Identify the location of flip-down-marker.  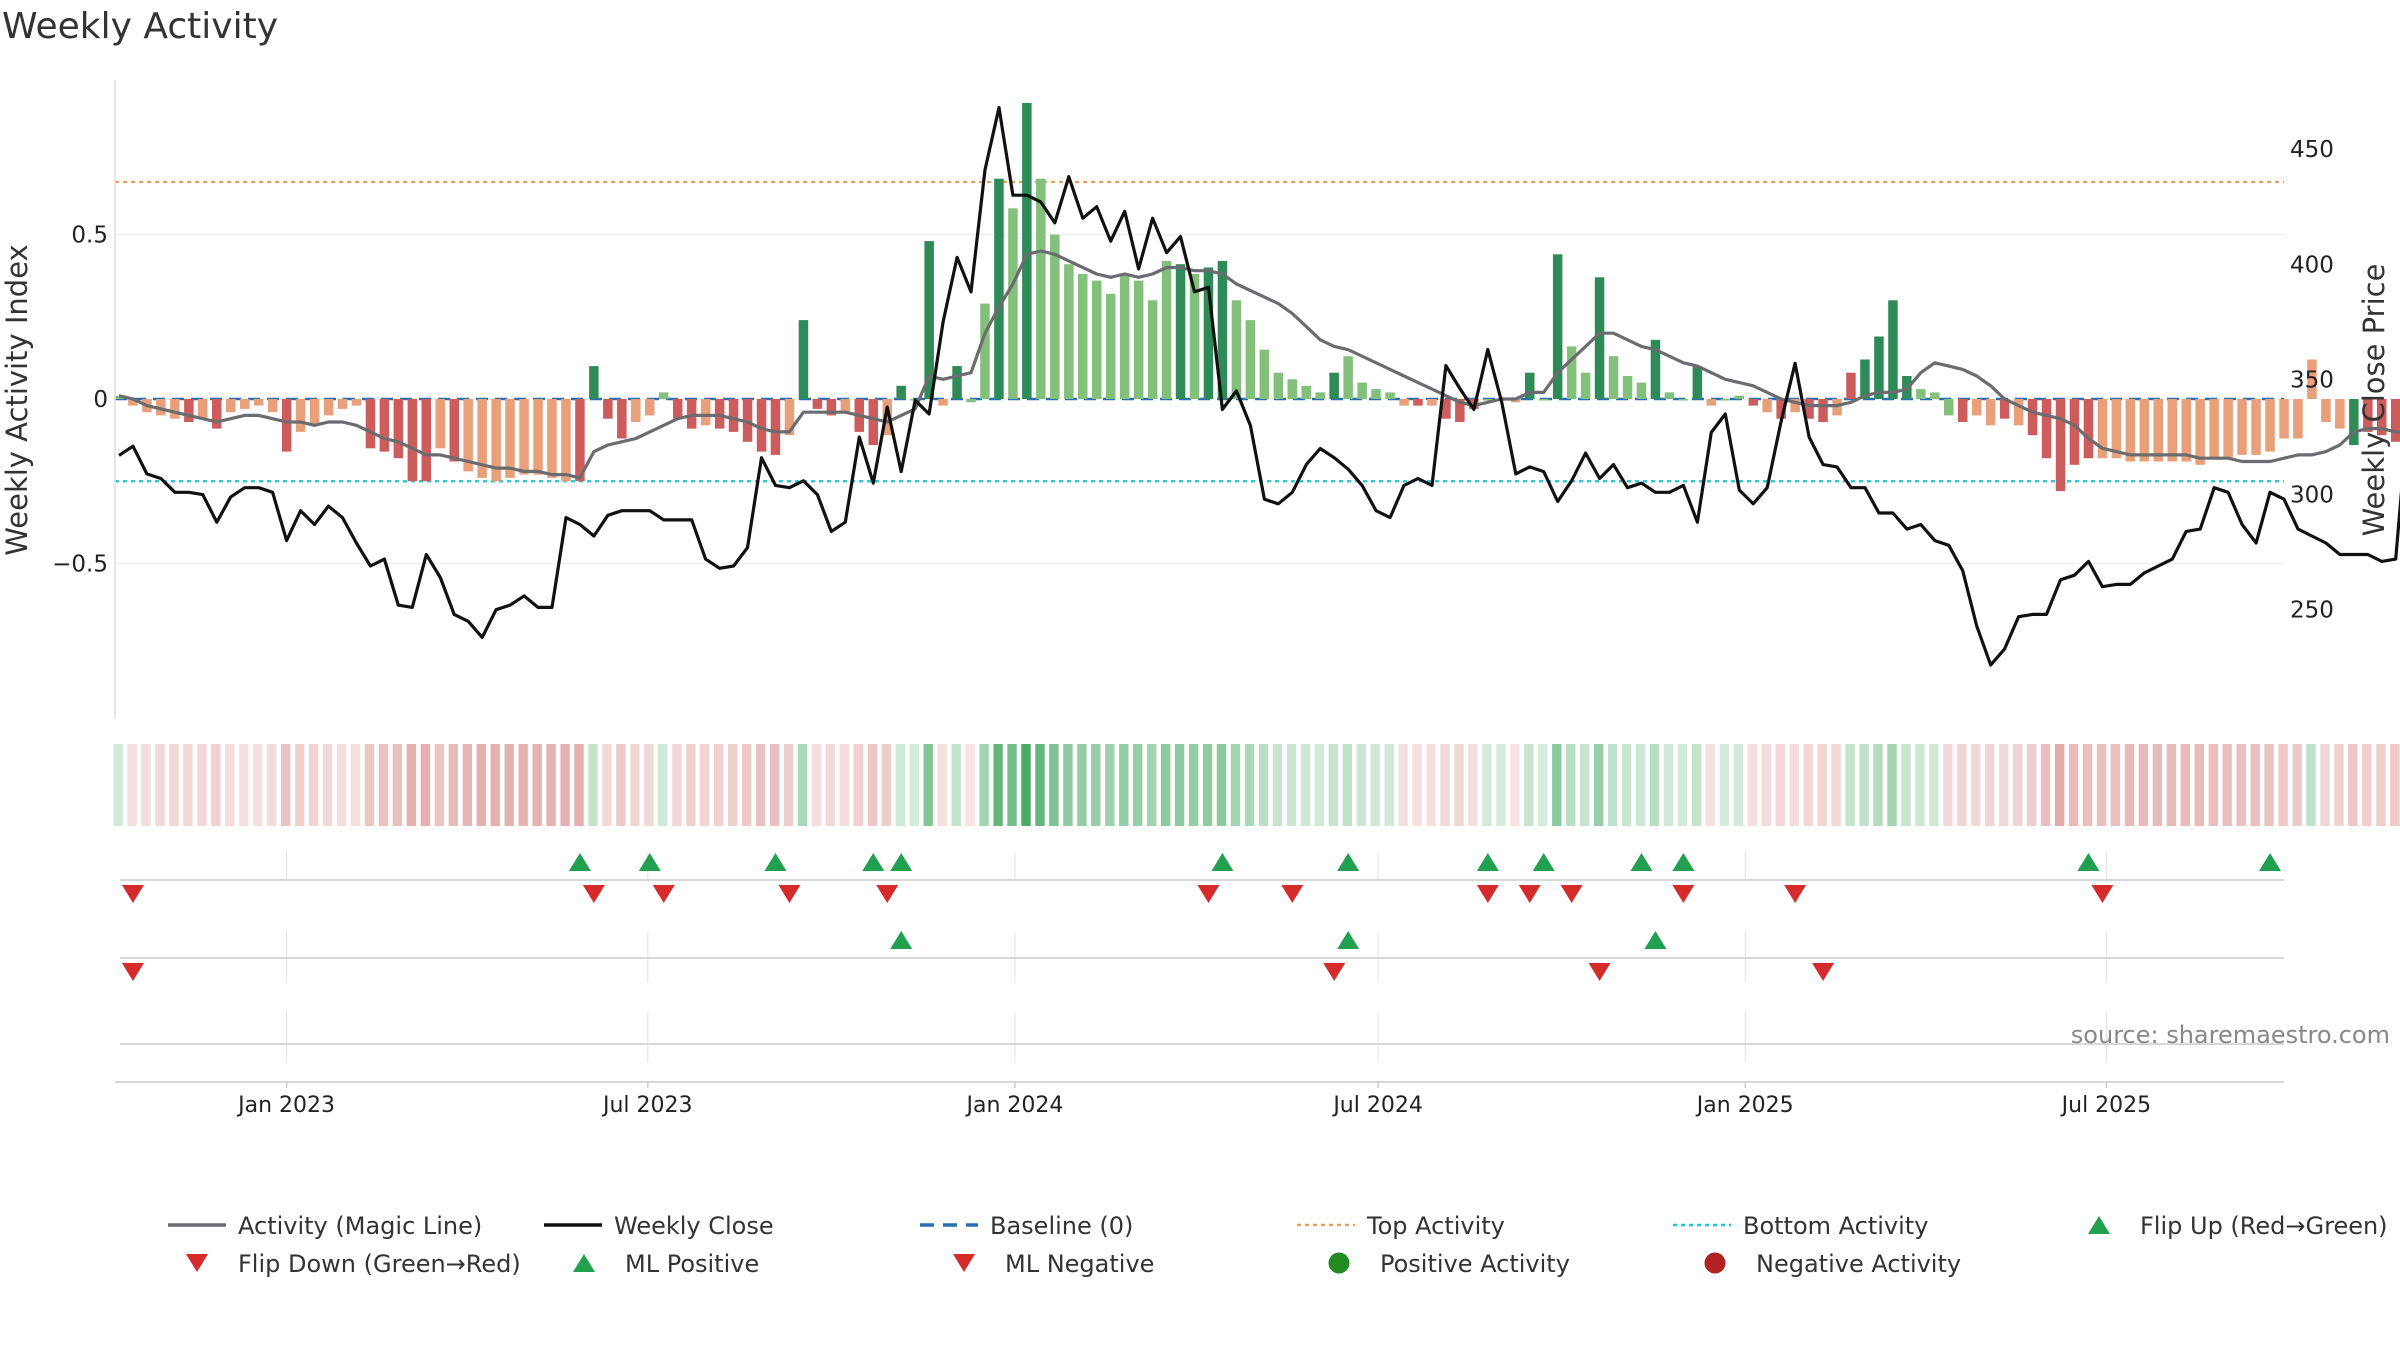
(1795, 894).